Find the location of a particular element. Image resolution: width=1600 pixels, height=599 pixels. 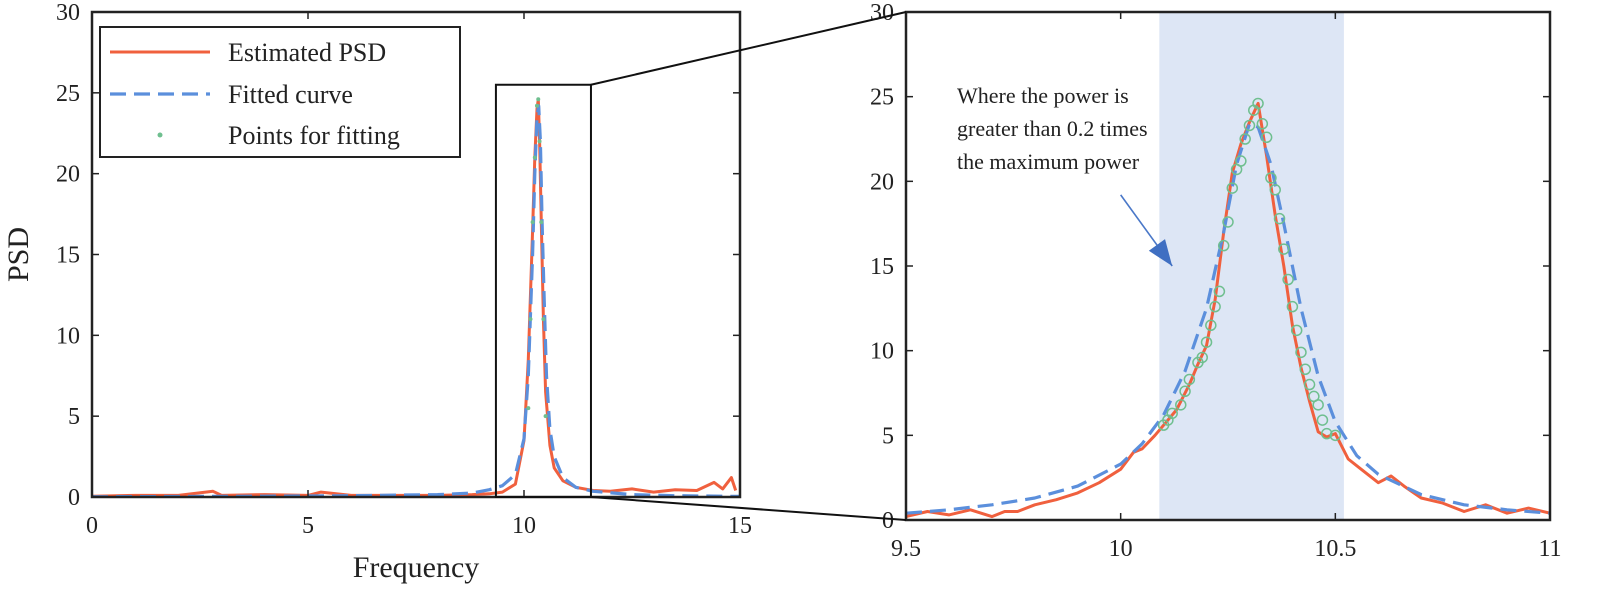

x-axis-label: Frequency is located at coordinates (416, 567).